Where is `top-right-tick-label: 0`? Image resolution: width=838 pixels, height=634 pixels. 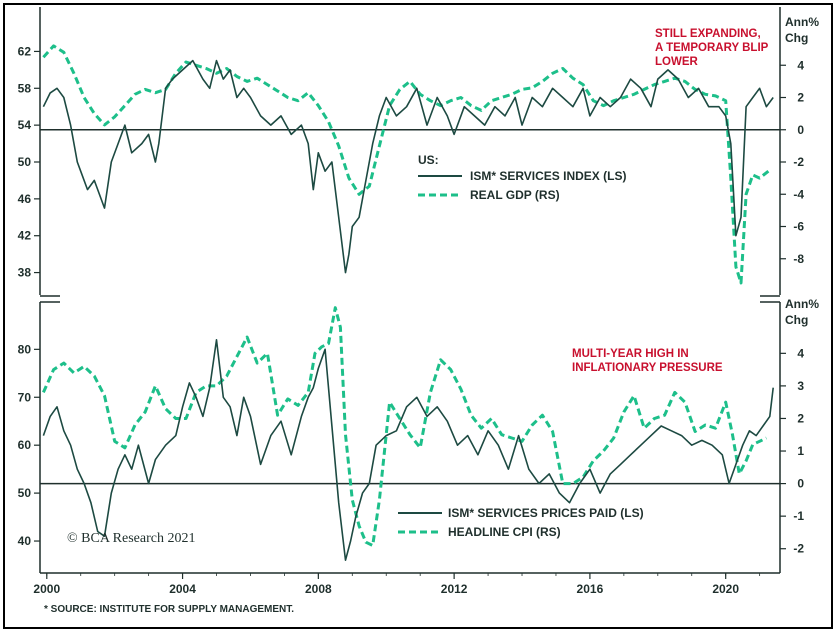
top-right-tick-label: 0 is located at coordinates (800, 130).